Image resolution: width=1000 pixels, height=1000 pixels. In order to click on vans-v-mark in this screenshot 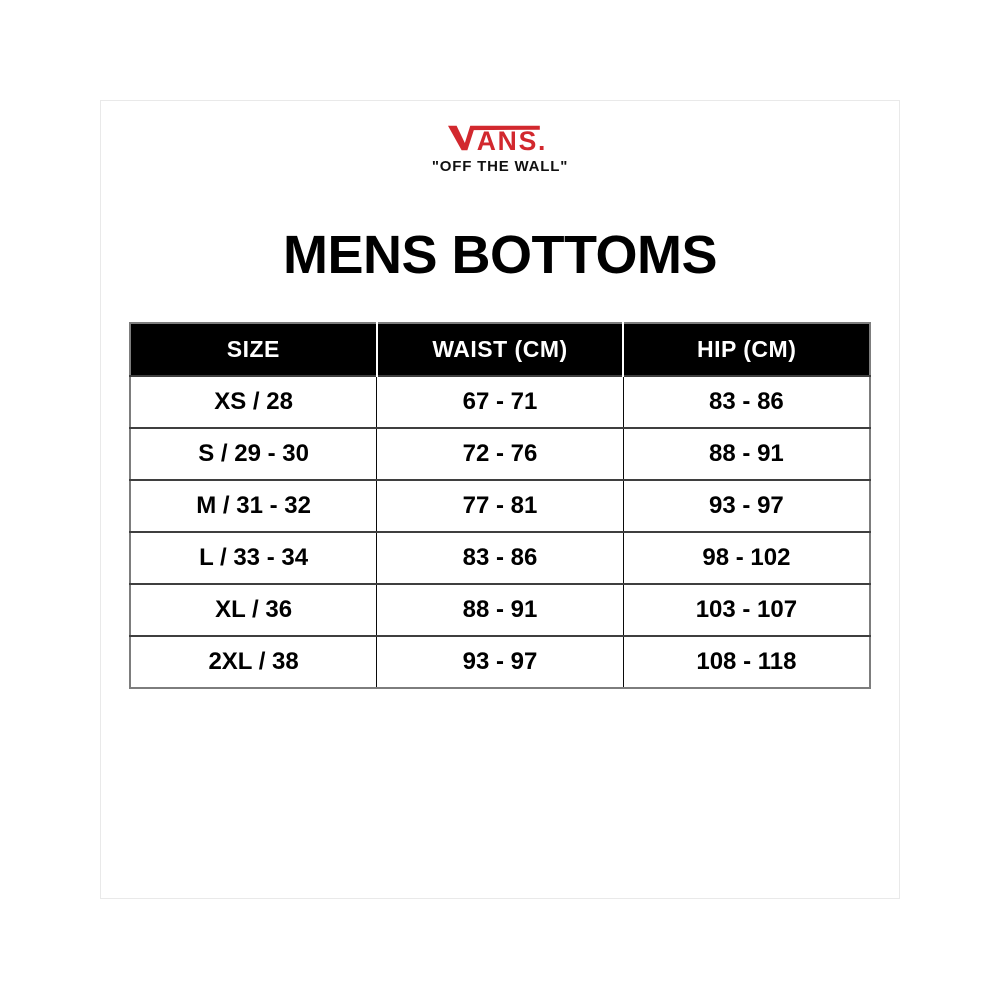, I will do `click(494, 138)`.